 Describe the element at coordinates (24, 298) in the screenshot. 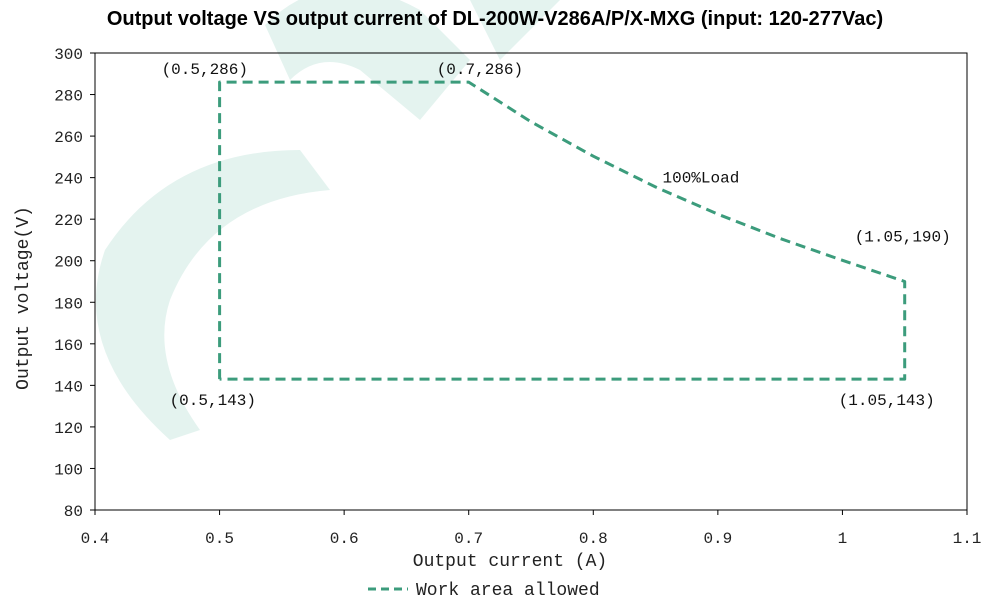

I see `y-axis-title: Output voltage(V)` at that location.